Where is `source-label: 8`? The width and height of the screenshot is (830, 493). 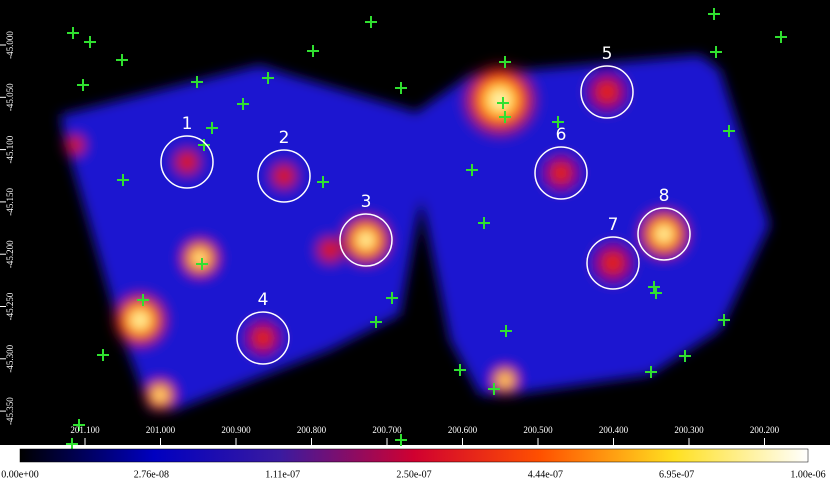 source-label: 8 is located at coordinates (664, 196).